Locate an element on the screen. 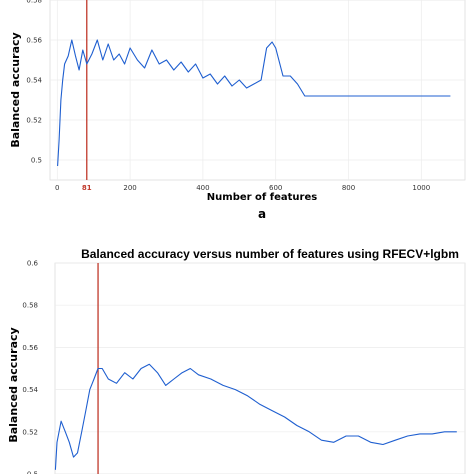 Image resolution: width=474 pixels, height=474 pixels. chart-b-y-axis-label: Balanced accuracy is located at coordinates (13, 384).